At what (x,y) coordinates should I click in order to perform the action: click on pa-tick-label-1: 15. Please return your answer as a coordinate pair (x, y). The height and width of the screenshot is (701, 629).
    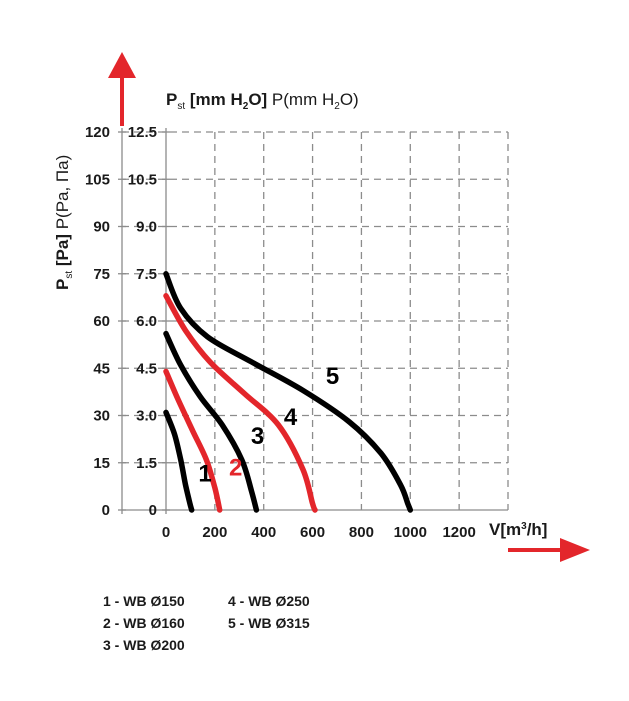
    Looking at the image, I should click on (101, 463).